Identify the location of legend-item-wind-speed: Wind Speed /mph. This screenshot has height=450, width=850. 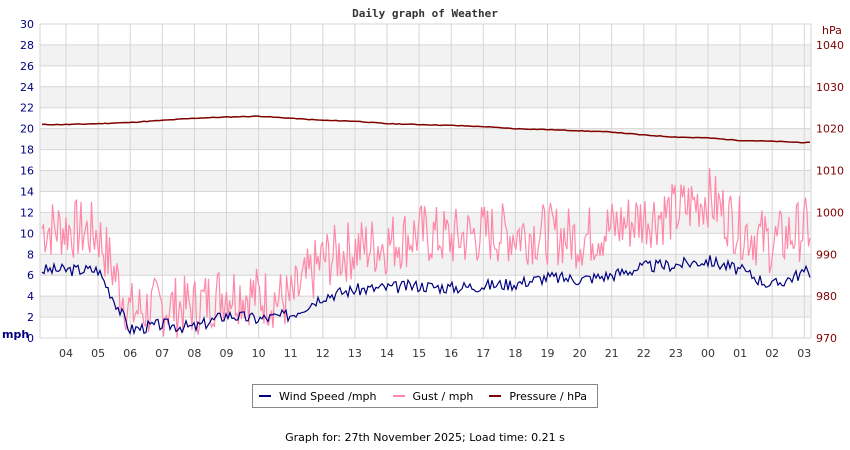
(318, 396).